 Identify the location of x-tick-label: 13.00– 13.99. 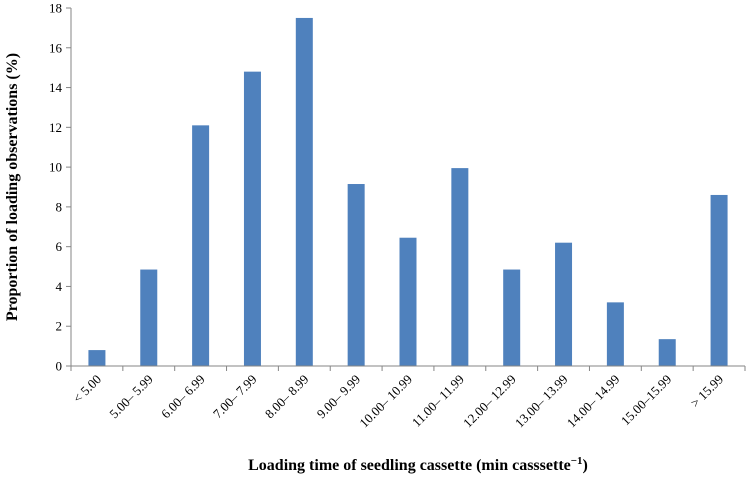
(541, 401).